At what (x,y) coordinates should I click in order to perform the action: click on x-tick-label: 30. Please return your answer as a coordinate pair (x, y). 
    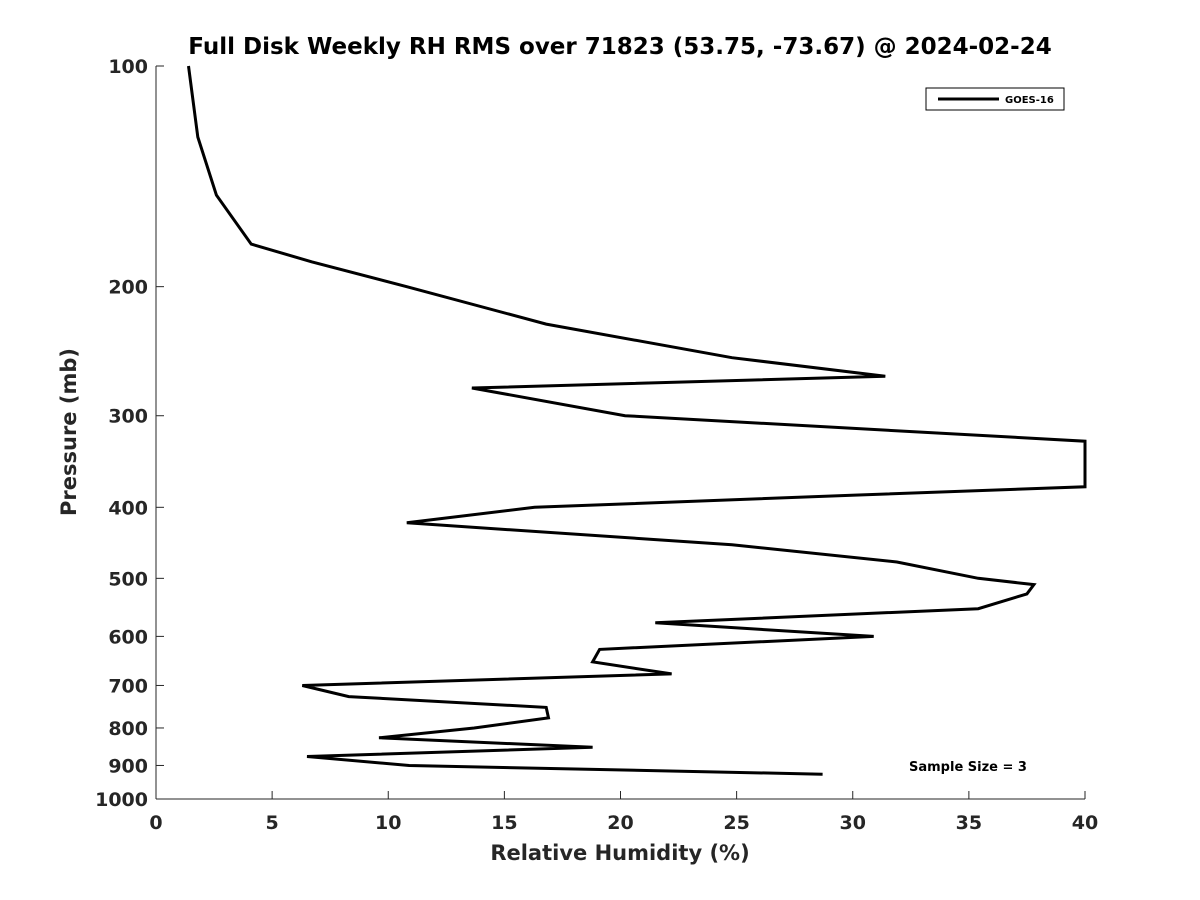
    Looking at the image, I should click on (853, 823).